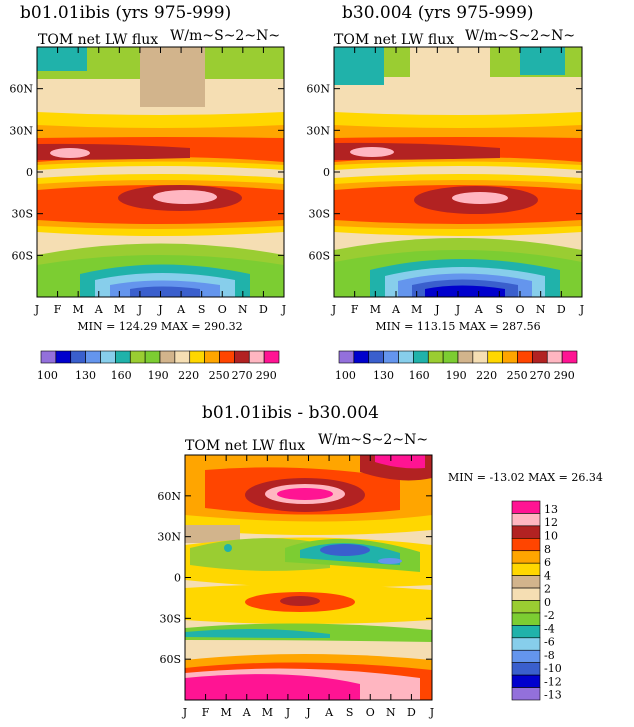 Image resolution: width=634 pixels, height=727 pixels. Describe the element at coordinates (98, 40) in the screenshot. I see `panel-a-subtitle: TOM net LW flux` at that location.